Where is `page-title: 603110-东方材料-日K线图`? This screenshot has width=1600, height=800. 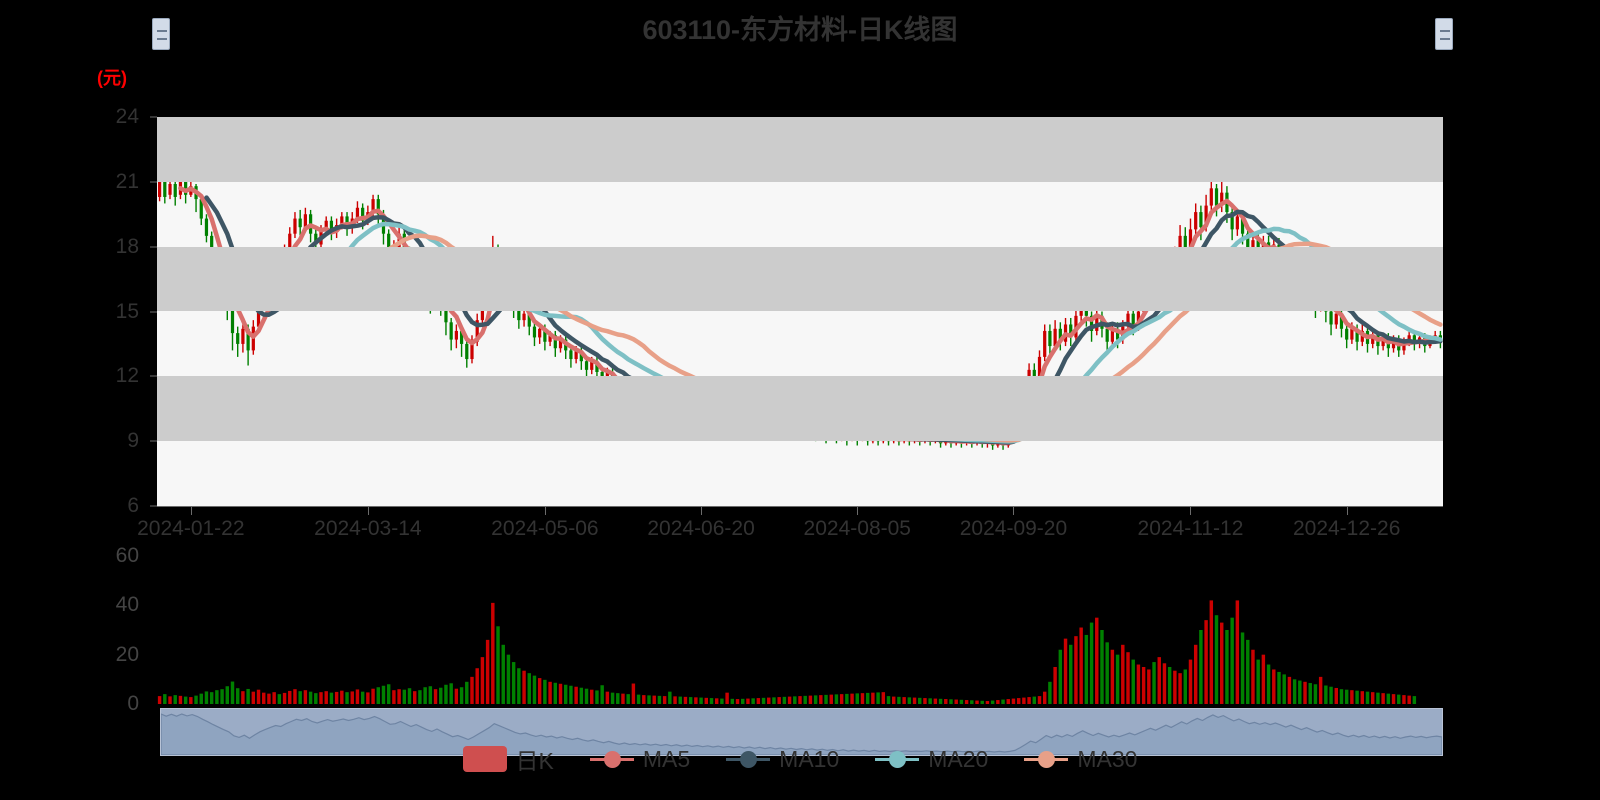 page-title: 603110-东方材料-日K线图 is located at coordinates (800, 30).